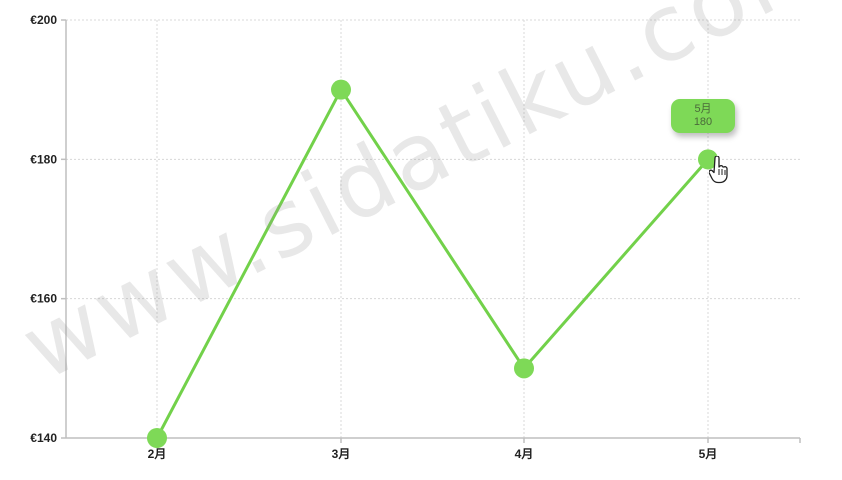 This screenshot has height=480, width=842. I want to click on y-tick-label: €200, so click(43, 20).